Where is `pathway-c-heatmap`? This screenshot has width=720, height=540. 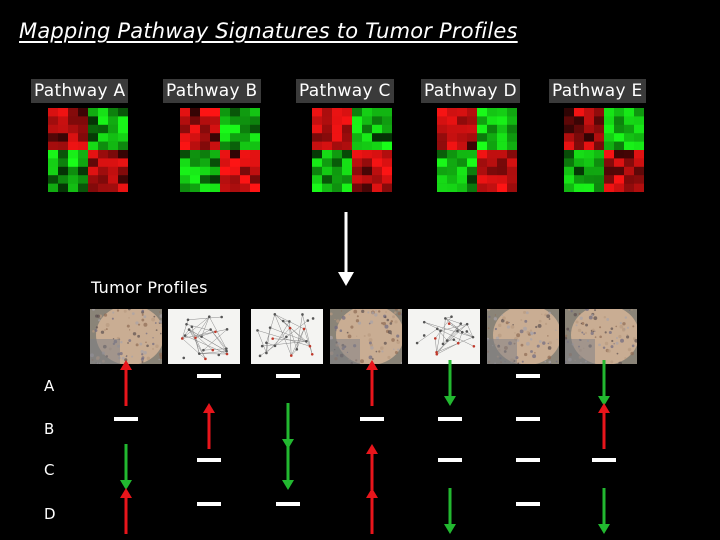 pathway-c-heatmap is located at coordinates (352, 150).